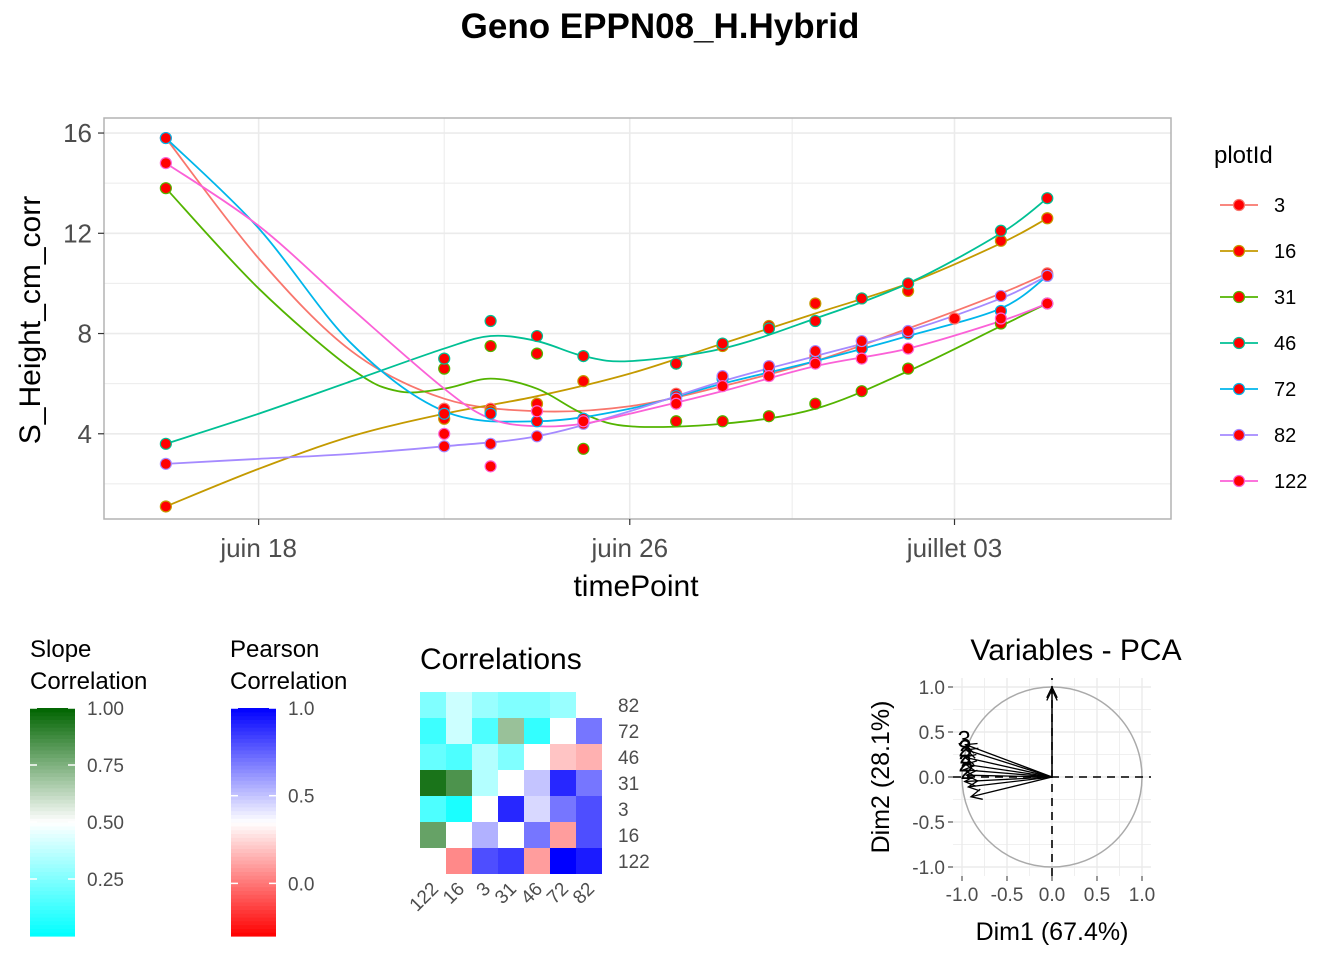 This screenshot has width=1344, height=960. I want to click on pca-y-tick-label: 0.5, so click(932, 733).